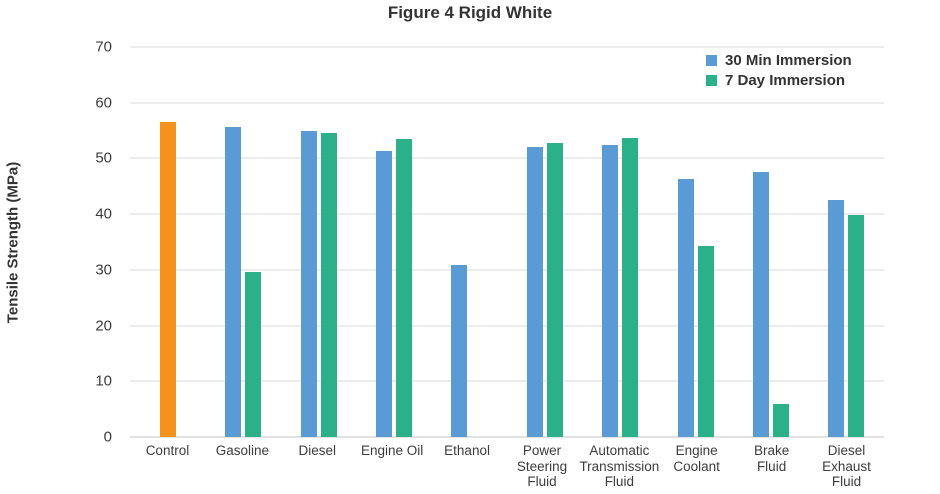  What do you see at coordinates (705, 341) in the screenshot?
I see `bar-engine-coolant-7day` at bounding box center [705, 341].